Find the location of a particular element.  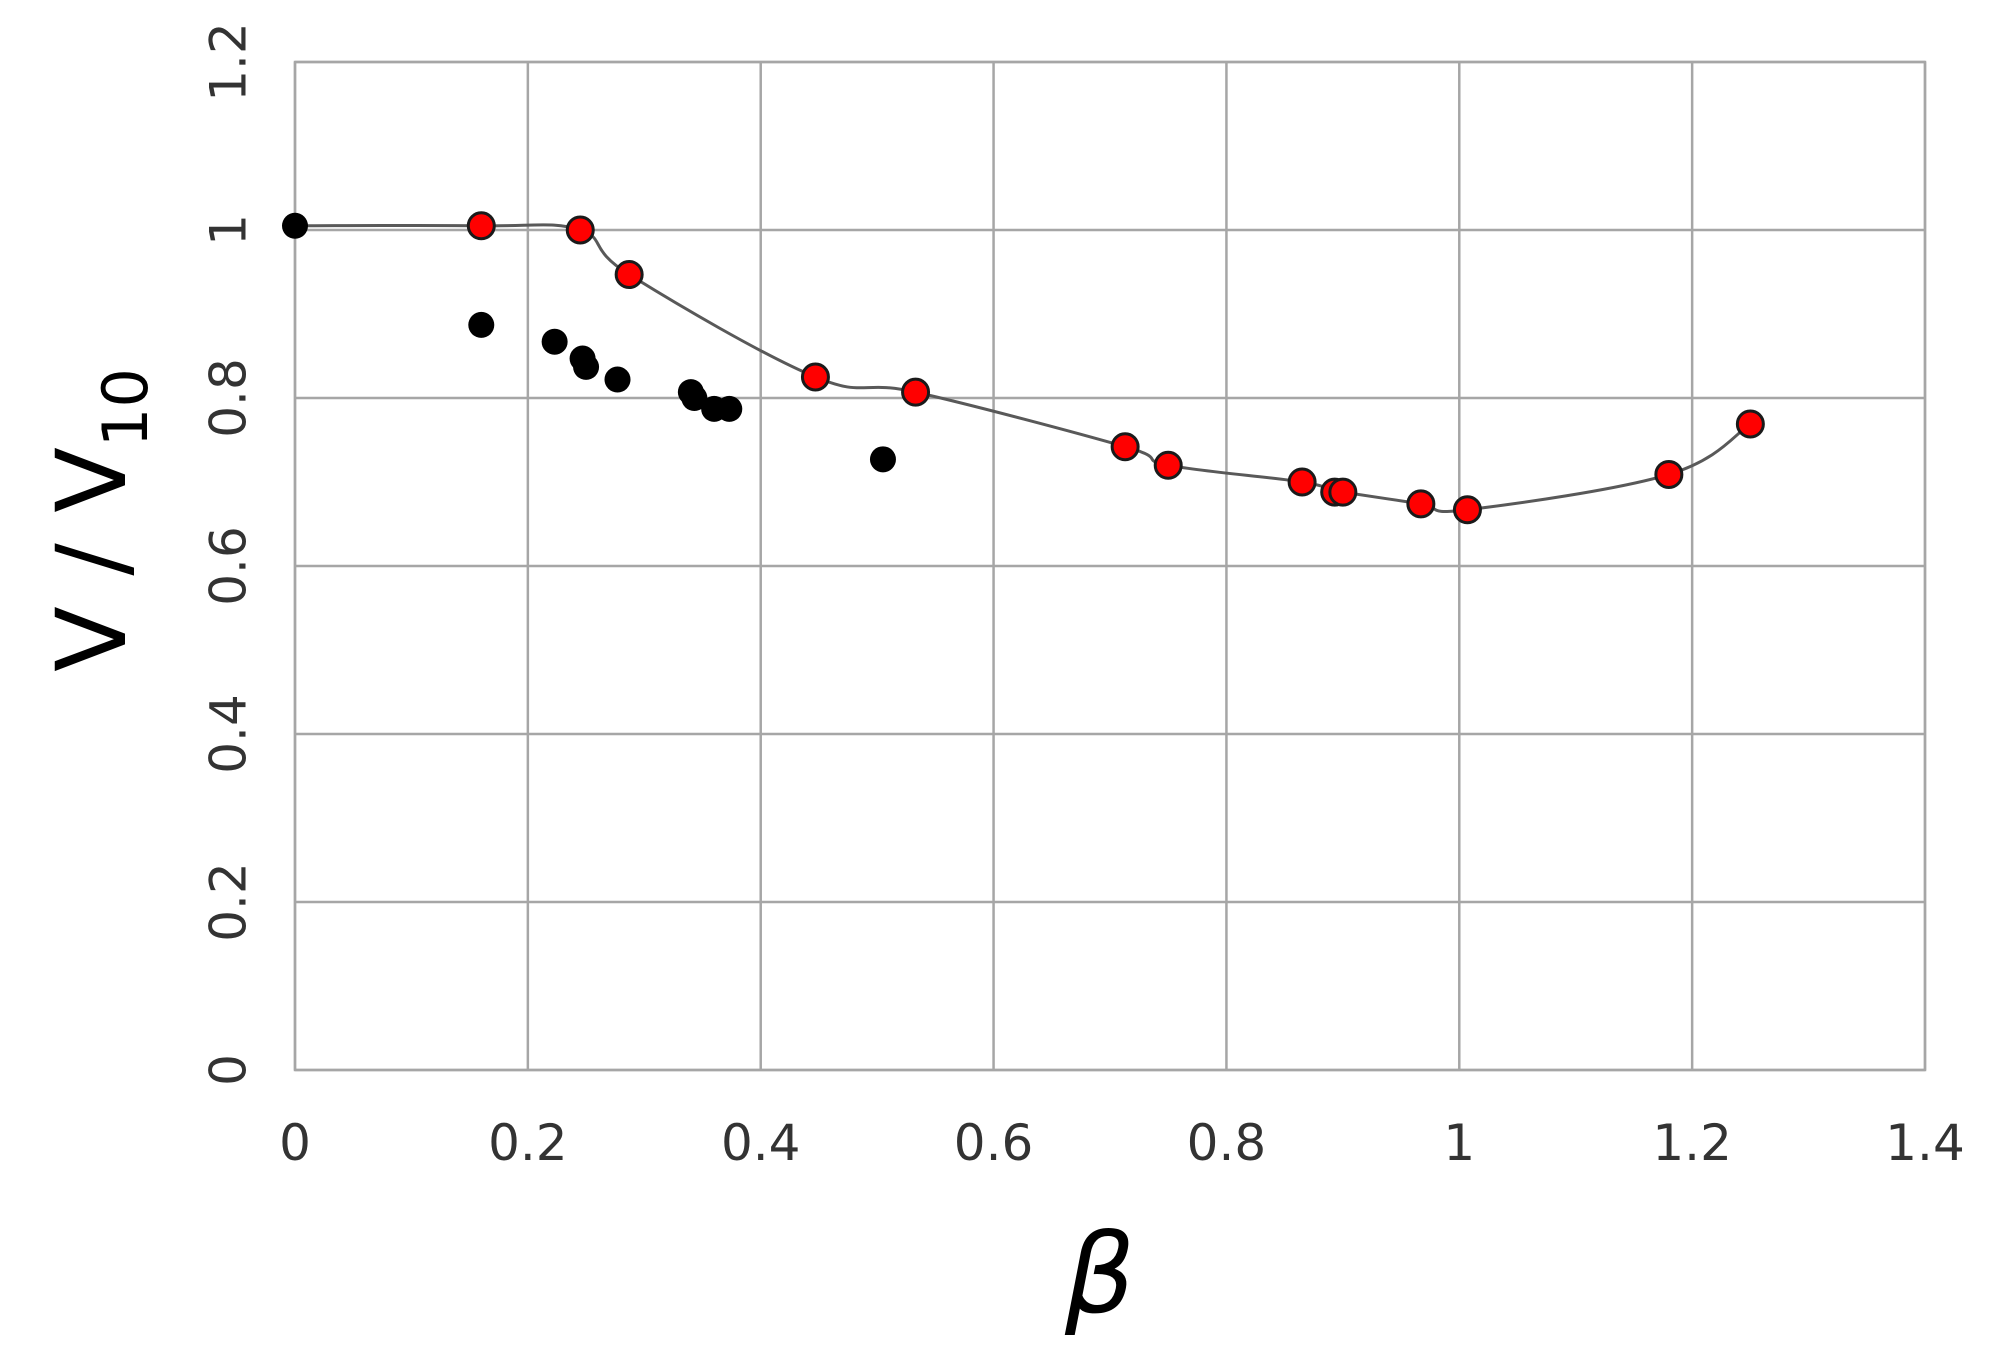

y-axis-label: V / V10 is located at coordinates (99, 520).